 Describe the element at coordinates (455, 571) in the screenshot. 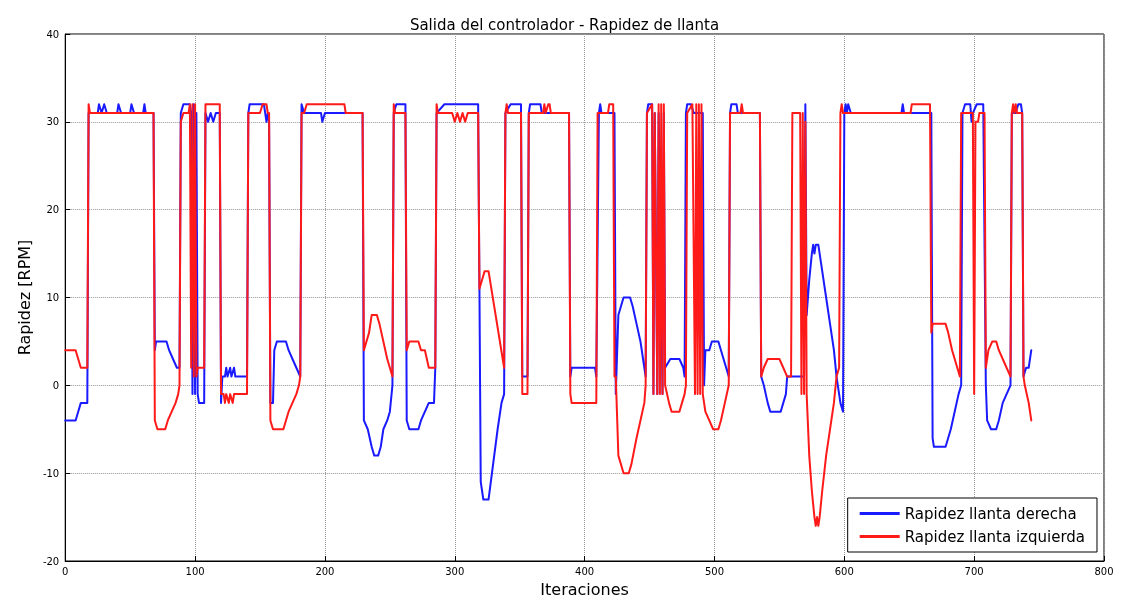

I see `x-tick-label: 300` at that location.